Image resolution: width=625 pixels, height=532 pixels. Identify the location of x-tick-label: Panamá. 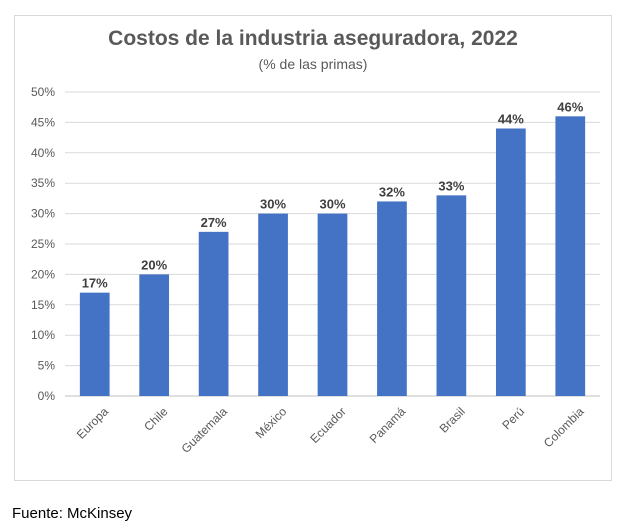
(388, 425).